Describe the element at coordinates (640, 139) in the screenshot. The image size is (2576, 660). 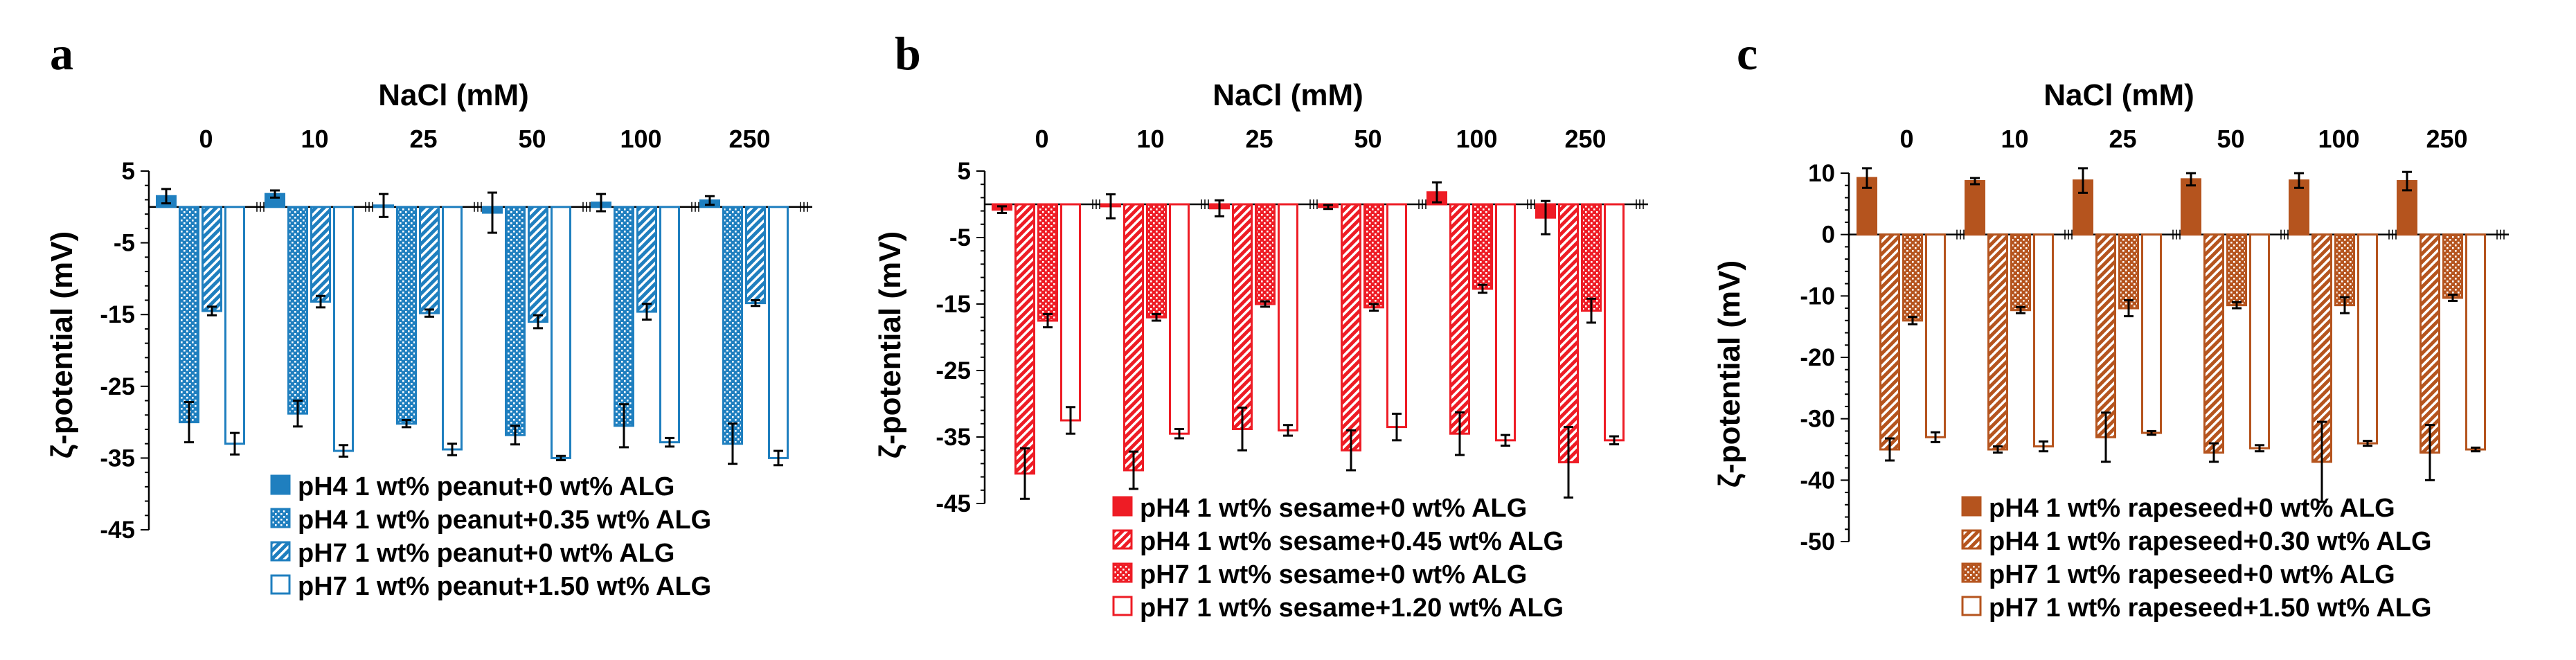
I see `category-label: 100` at that location.